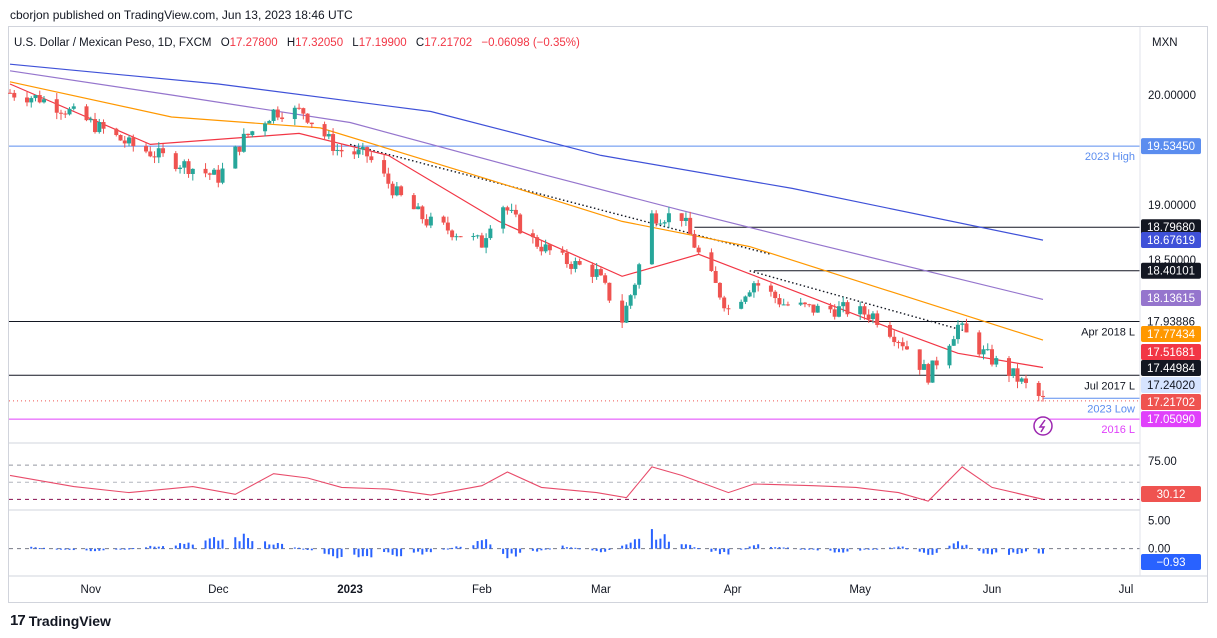  What do you see at coordinates (1118, 430) in the screenshot?
I see `level-label: 2016 L` at bounding box center [1118, 430].